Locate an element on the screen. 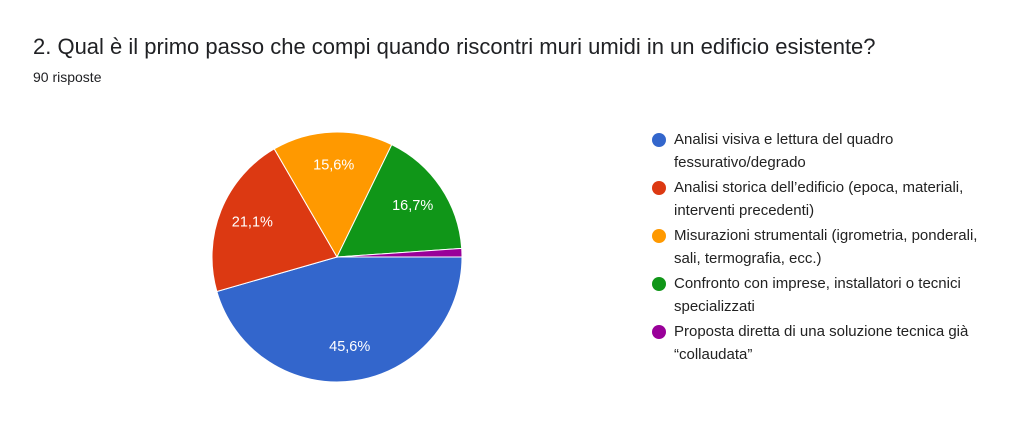 The width and height of the screenshot is (1024, 431). data-label: 21,1% is located at coordinates (252, 223).